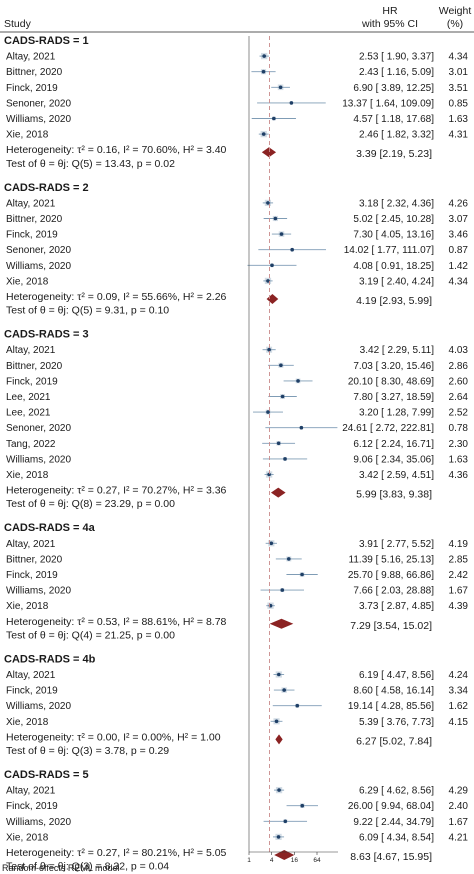 This screenshot has height=874, width=474. I want to click on x-tick-label: 64, so click(317, 860).